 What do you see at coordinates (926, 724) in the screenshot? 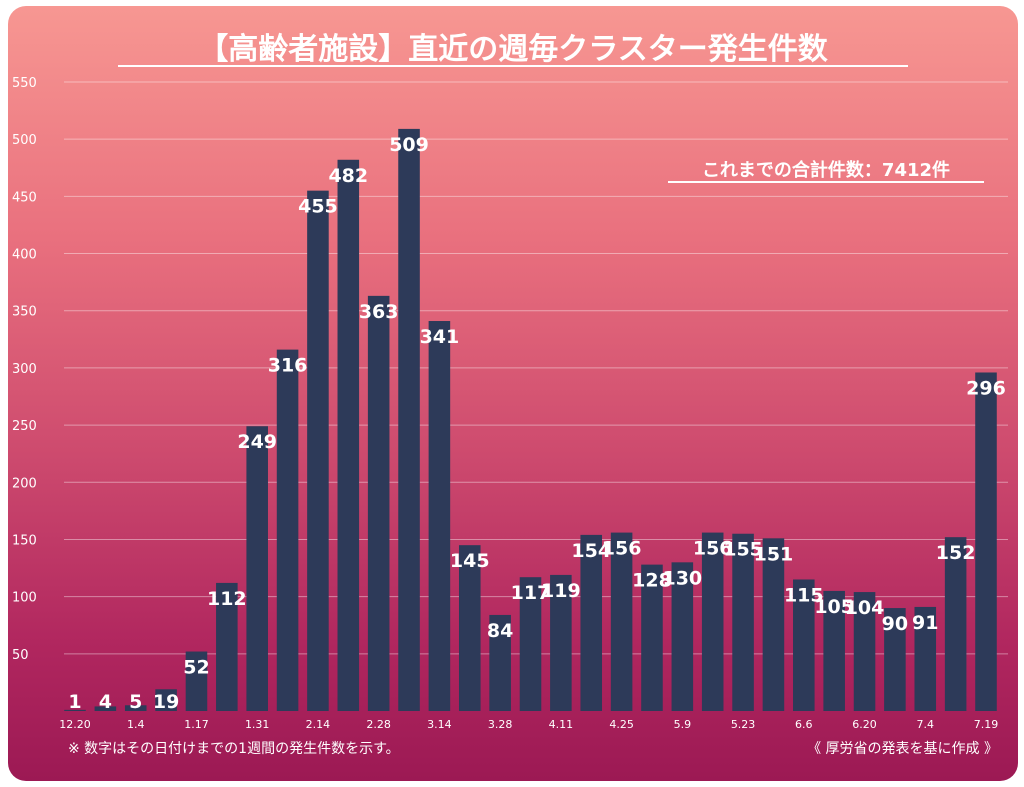
I see `x-tick-label: 7.4` at bounding box center [926, 724].